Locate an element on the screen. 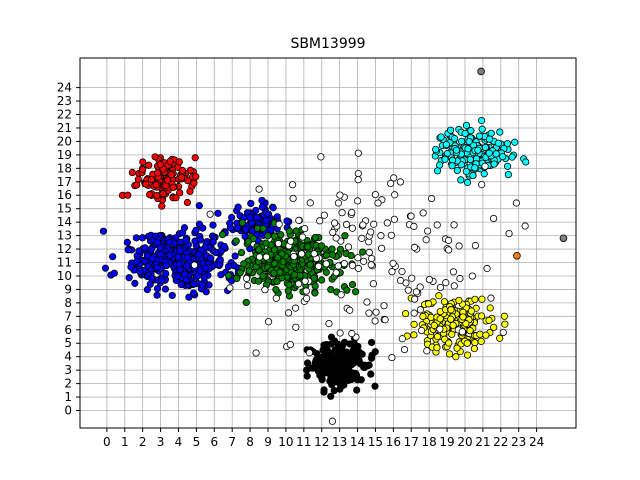 The image size is (640, 480). x-tick-label: 7 is located at coordinates (232, 442).